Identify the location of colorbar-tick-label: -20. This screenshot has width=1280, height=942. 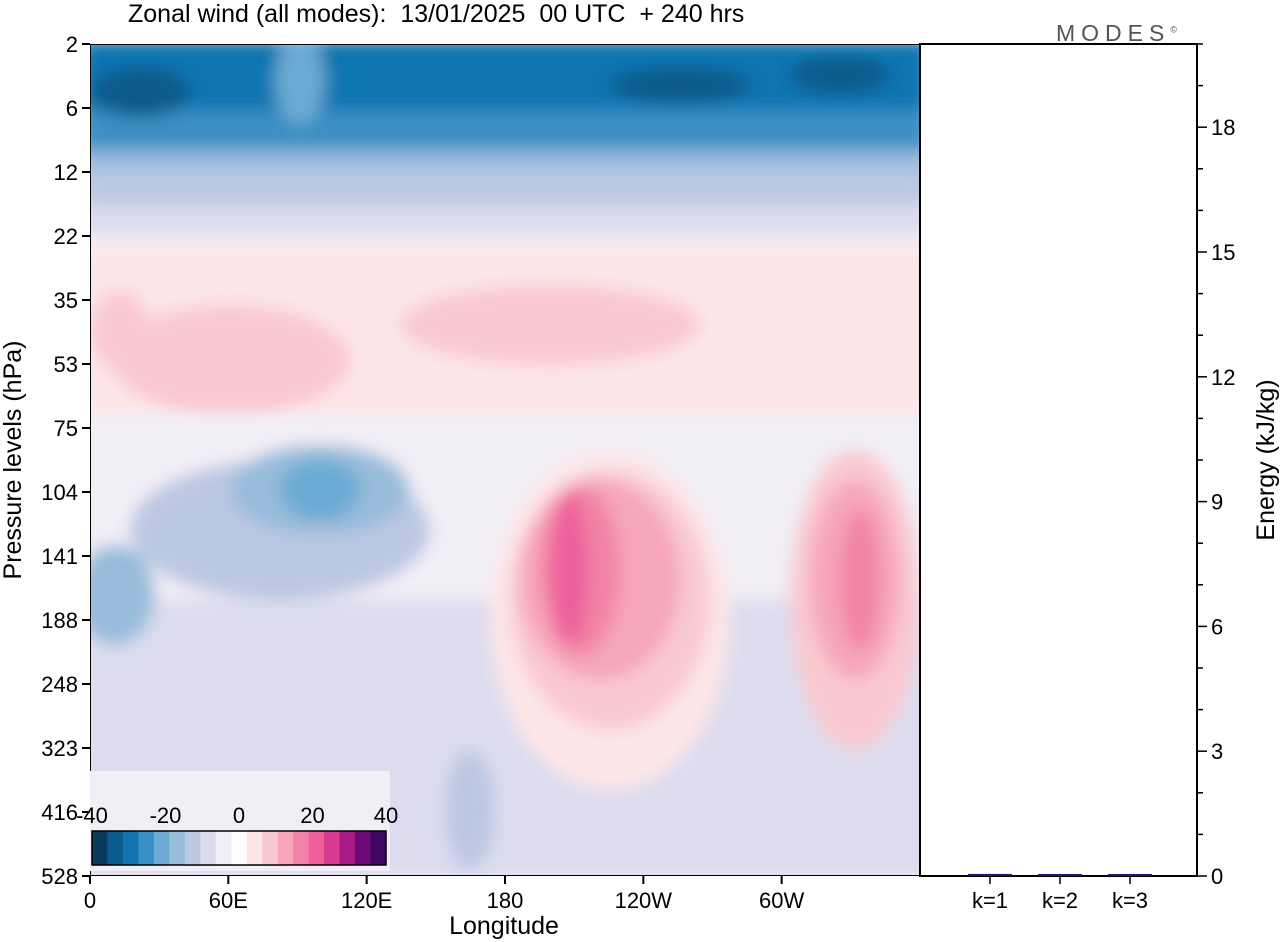
(166, 815).